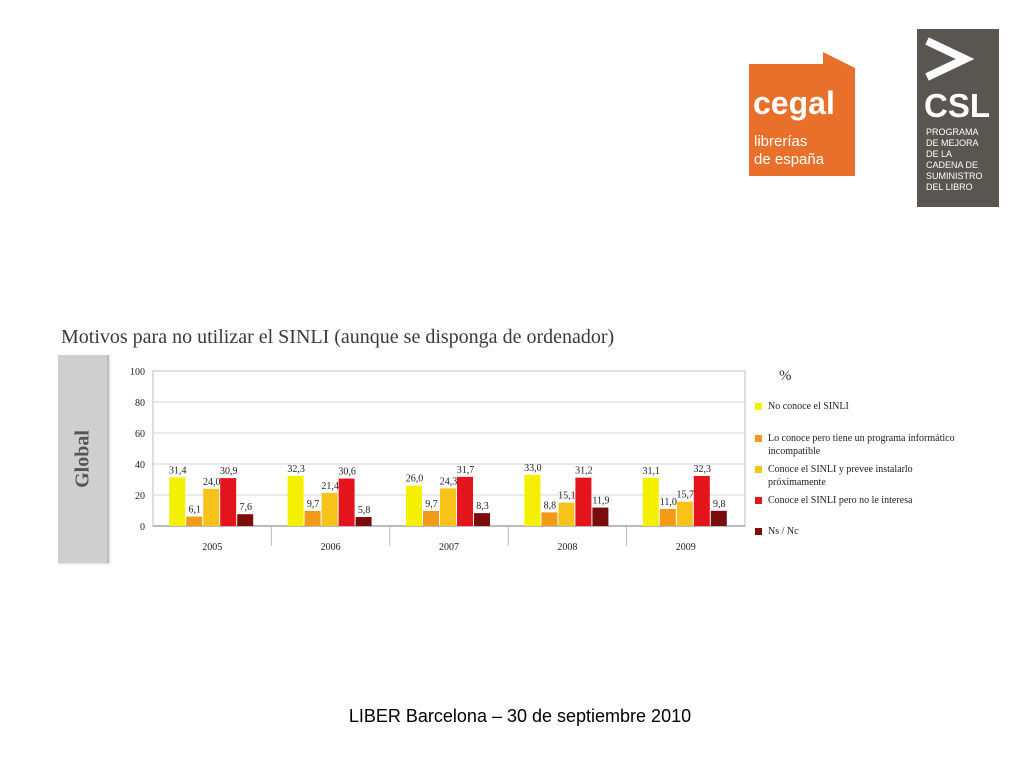  What do you see at coordinates (140, 434) in the screenshot?
I see `y-tick-label: 60` at bounding box center [140, 434].